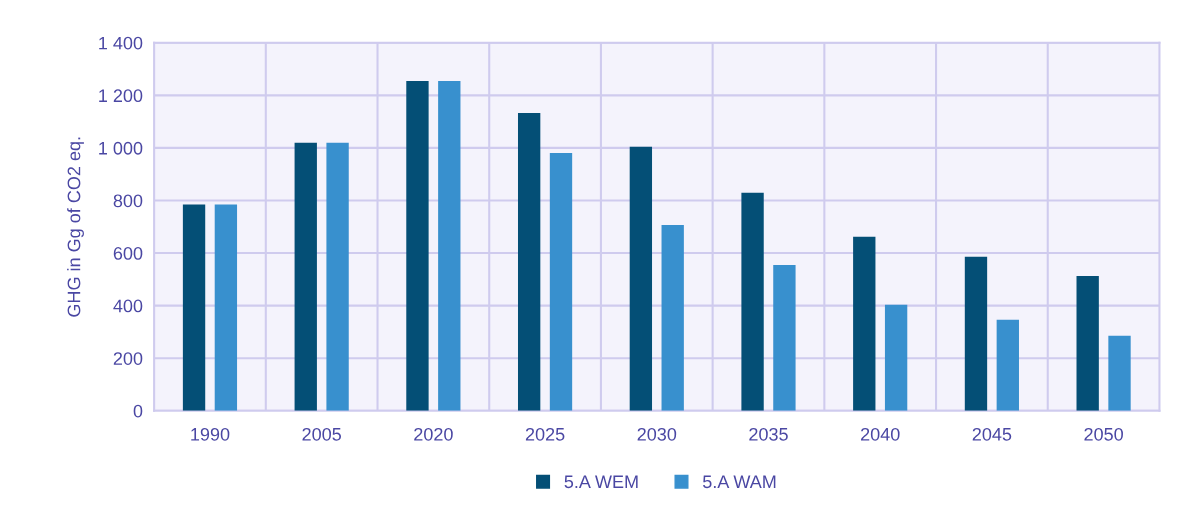  I want to click on legend-label: 5.A WEM, so click(601, 482).